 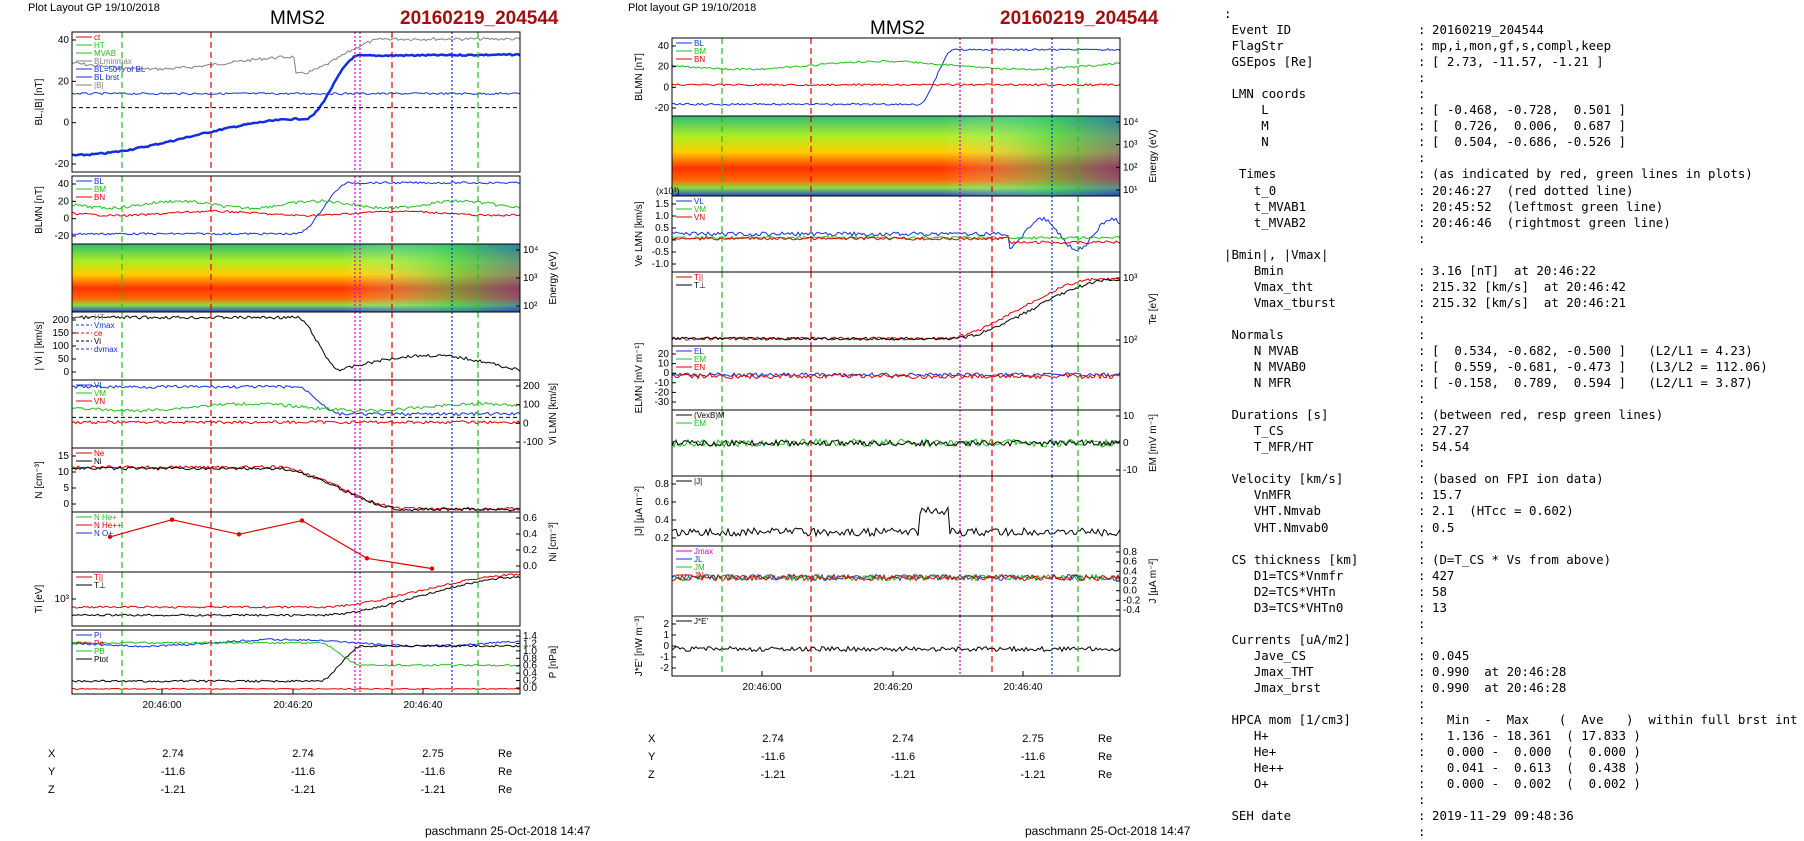 I want to click on ytick-right-label: 0.0, so click(x=530, y=688).